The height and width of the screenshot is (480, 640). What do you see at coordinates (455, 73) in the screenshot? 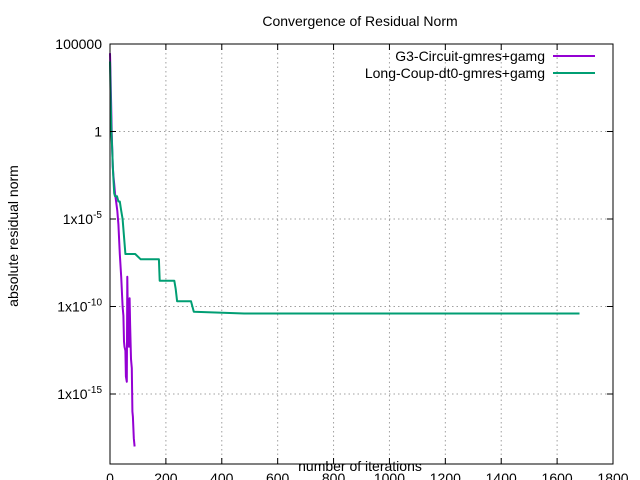
I see `legend-label-1: Long-Coup-dt0-gmres+gamg` at bounding box center [455, 73].